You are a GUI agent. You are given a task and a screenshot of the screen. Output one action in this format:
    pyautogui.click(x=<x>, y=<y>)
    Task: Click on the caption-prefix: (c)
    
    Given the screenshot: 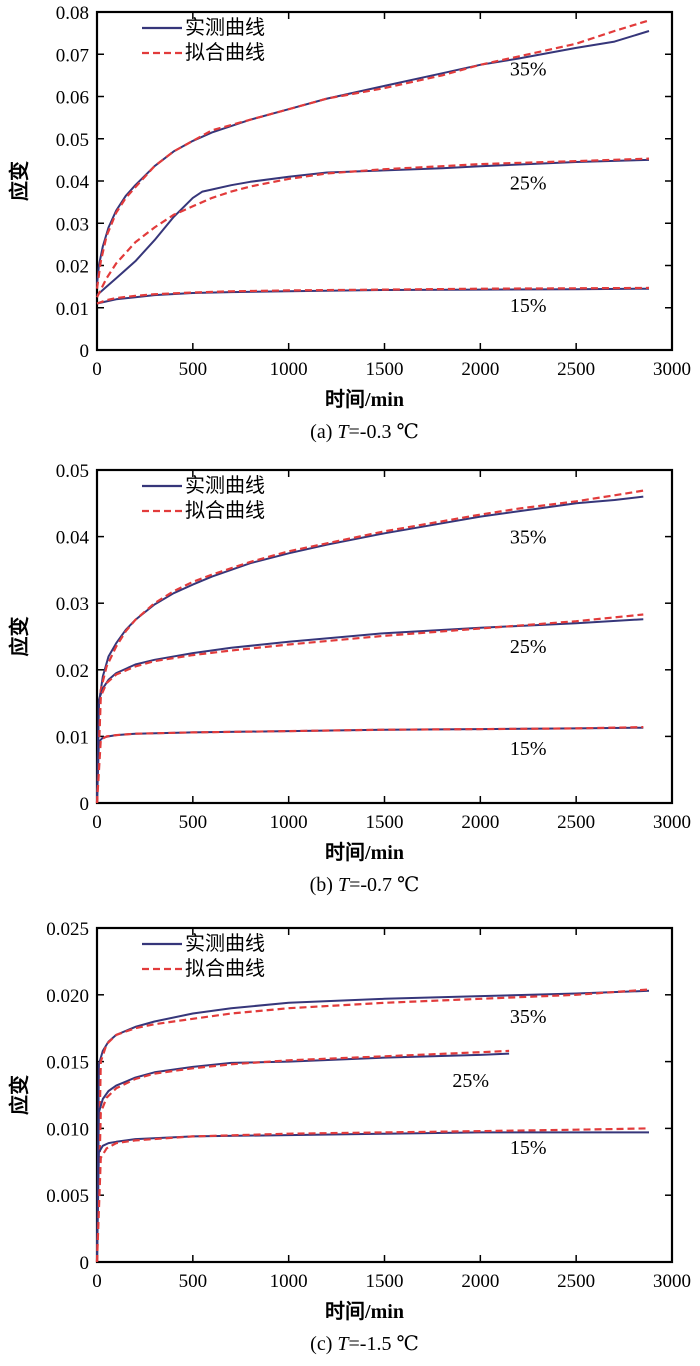 What is the action you would take?
    pyautogui.click(x=323, y=1344)
    